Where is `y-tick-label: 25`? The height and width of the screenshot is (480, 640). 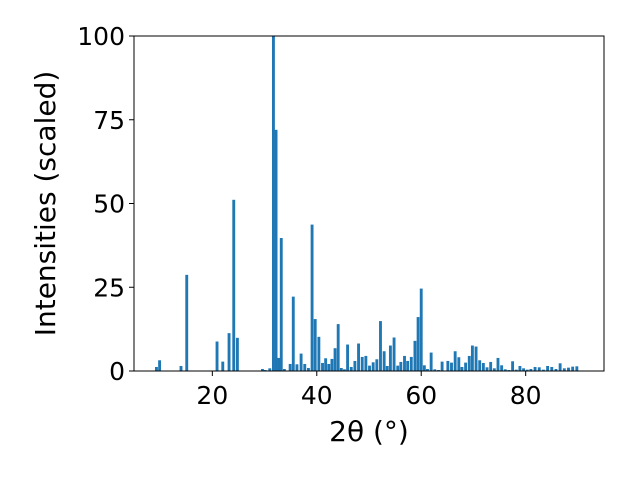 y-tick-label: 25 is located at coordinates (109, 287).